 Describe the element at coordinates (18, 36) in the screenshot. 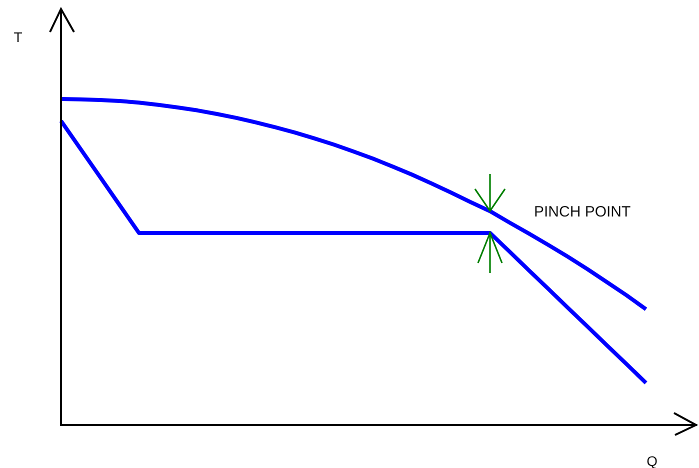

I see `y-axis-title: T` at that location.